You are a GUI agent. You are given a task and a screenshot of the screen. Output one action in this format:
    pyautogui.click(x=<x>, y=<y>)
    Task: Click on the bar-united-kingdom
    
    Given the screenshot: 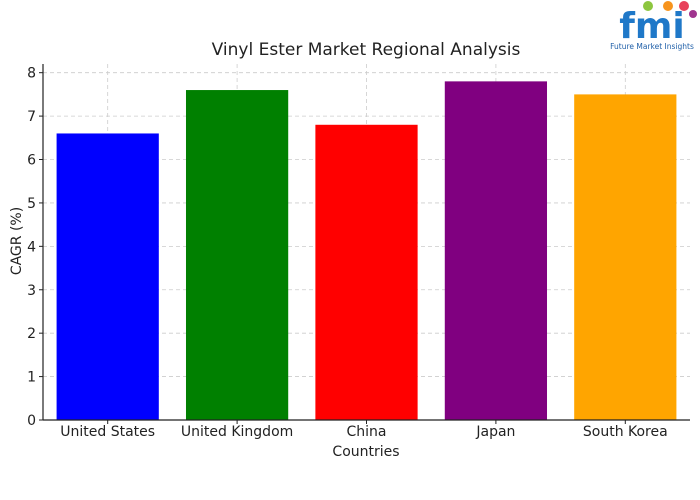 What is the action you would take?
    pyautogui.click(x=237, y=255)
    